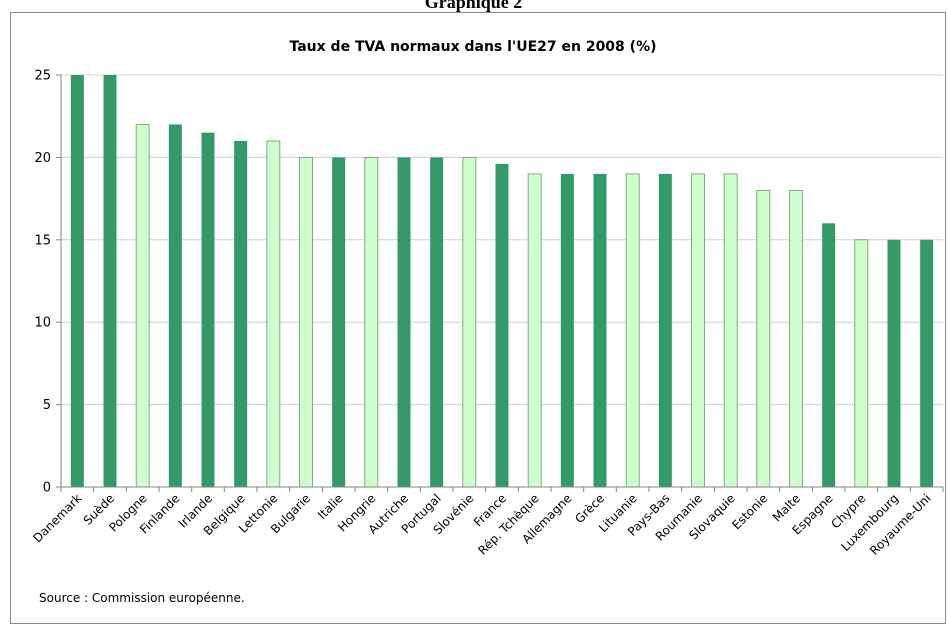  I want to click on bar-slovaquie, so click(730, 330).